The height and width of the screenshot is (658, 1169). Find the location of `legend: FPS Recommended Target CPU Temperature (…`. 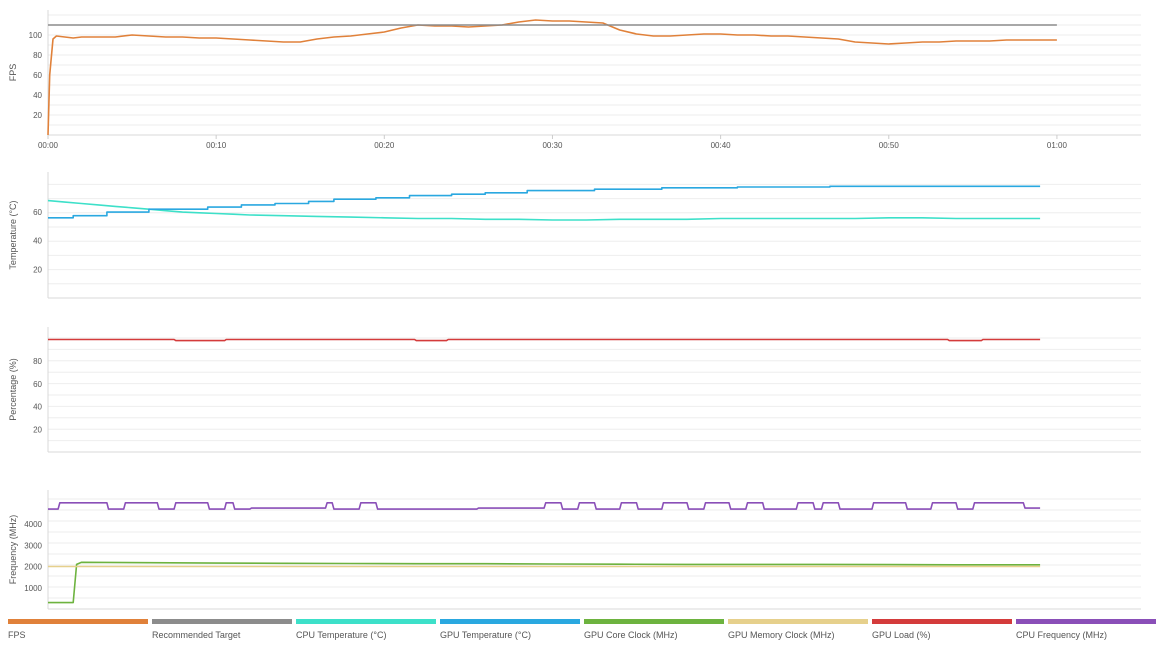

legend: FPS Recommended Target CPU Temperature (… is located at coordinates (584, 634).